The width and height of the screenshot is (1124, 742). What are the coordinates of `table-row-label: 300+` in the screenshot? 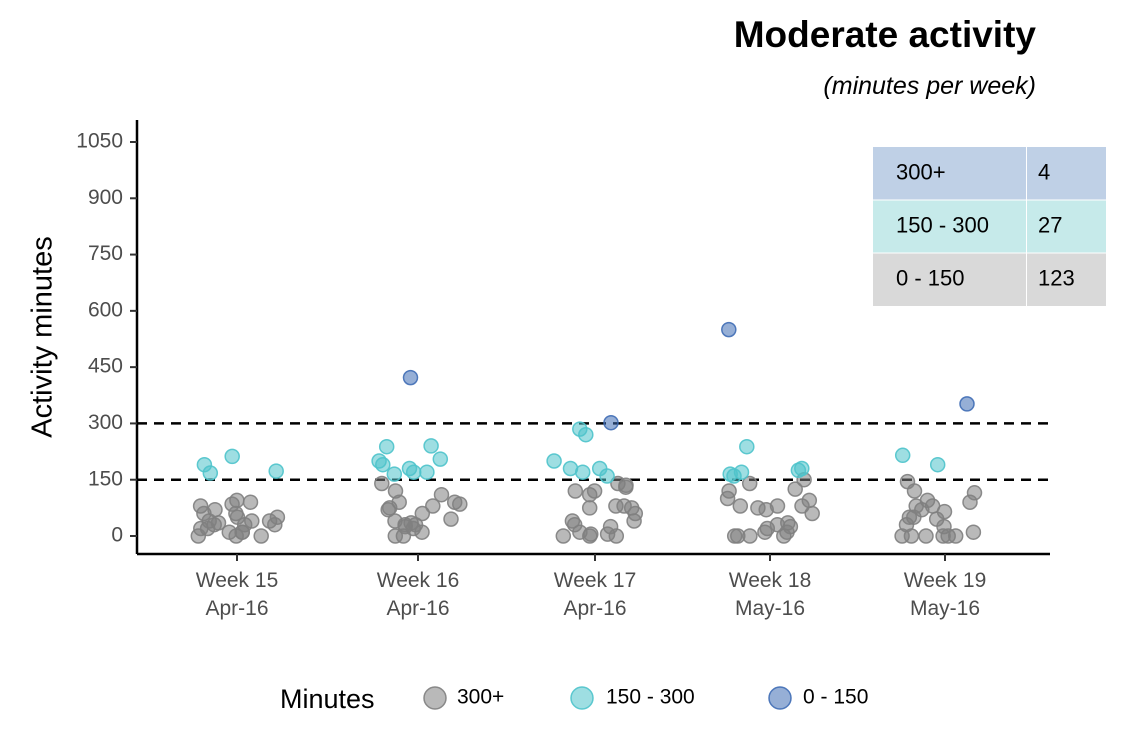 It's located at (921, 171).